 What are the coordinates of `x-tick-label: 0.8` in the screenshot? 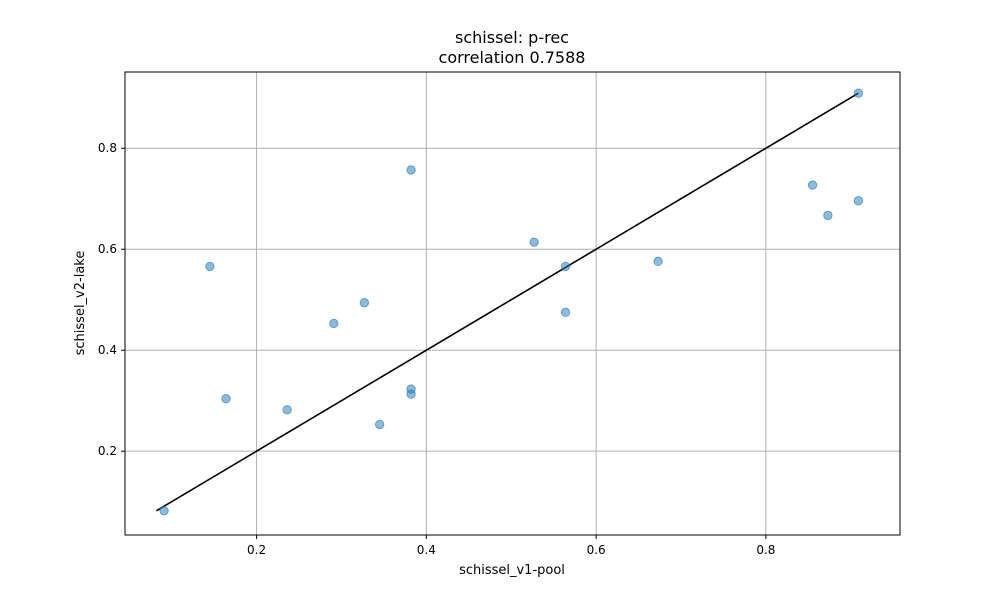 It's located at (765, 550).